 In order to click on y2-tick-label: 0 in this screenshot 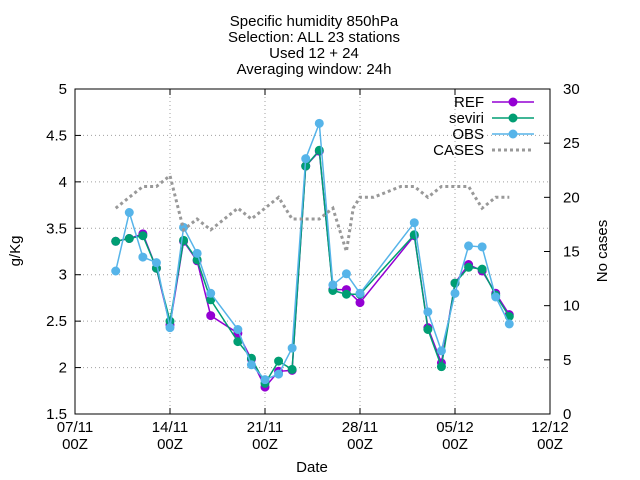, I will do `click(567, 414)`.